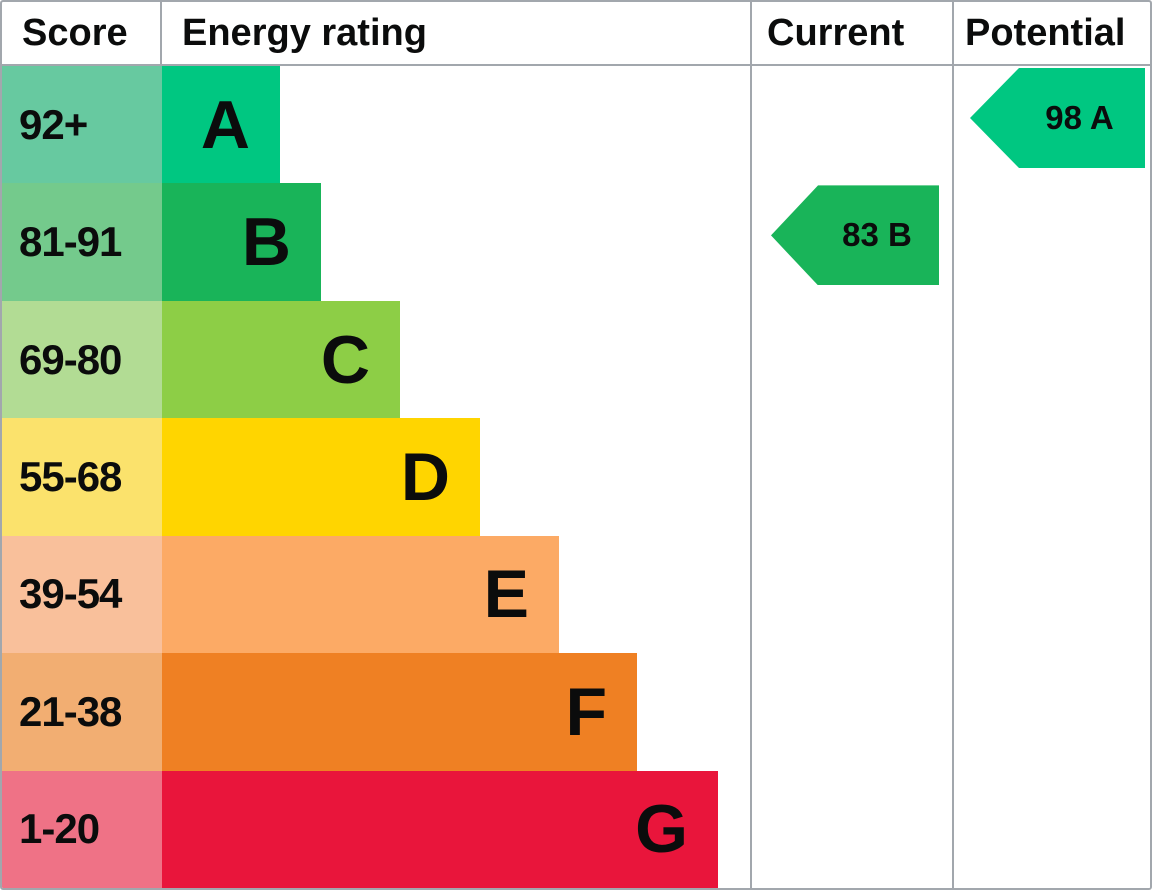 The image size is (1152, 890). I want to click on potential-rating-arrow-icon: 98 A, so click(1057, 118).